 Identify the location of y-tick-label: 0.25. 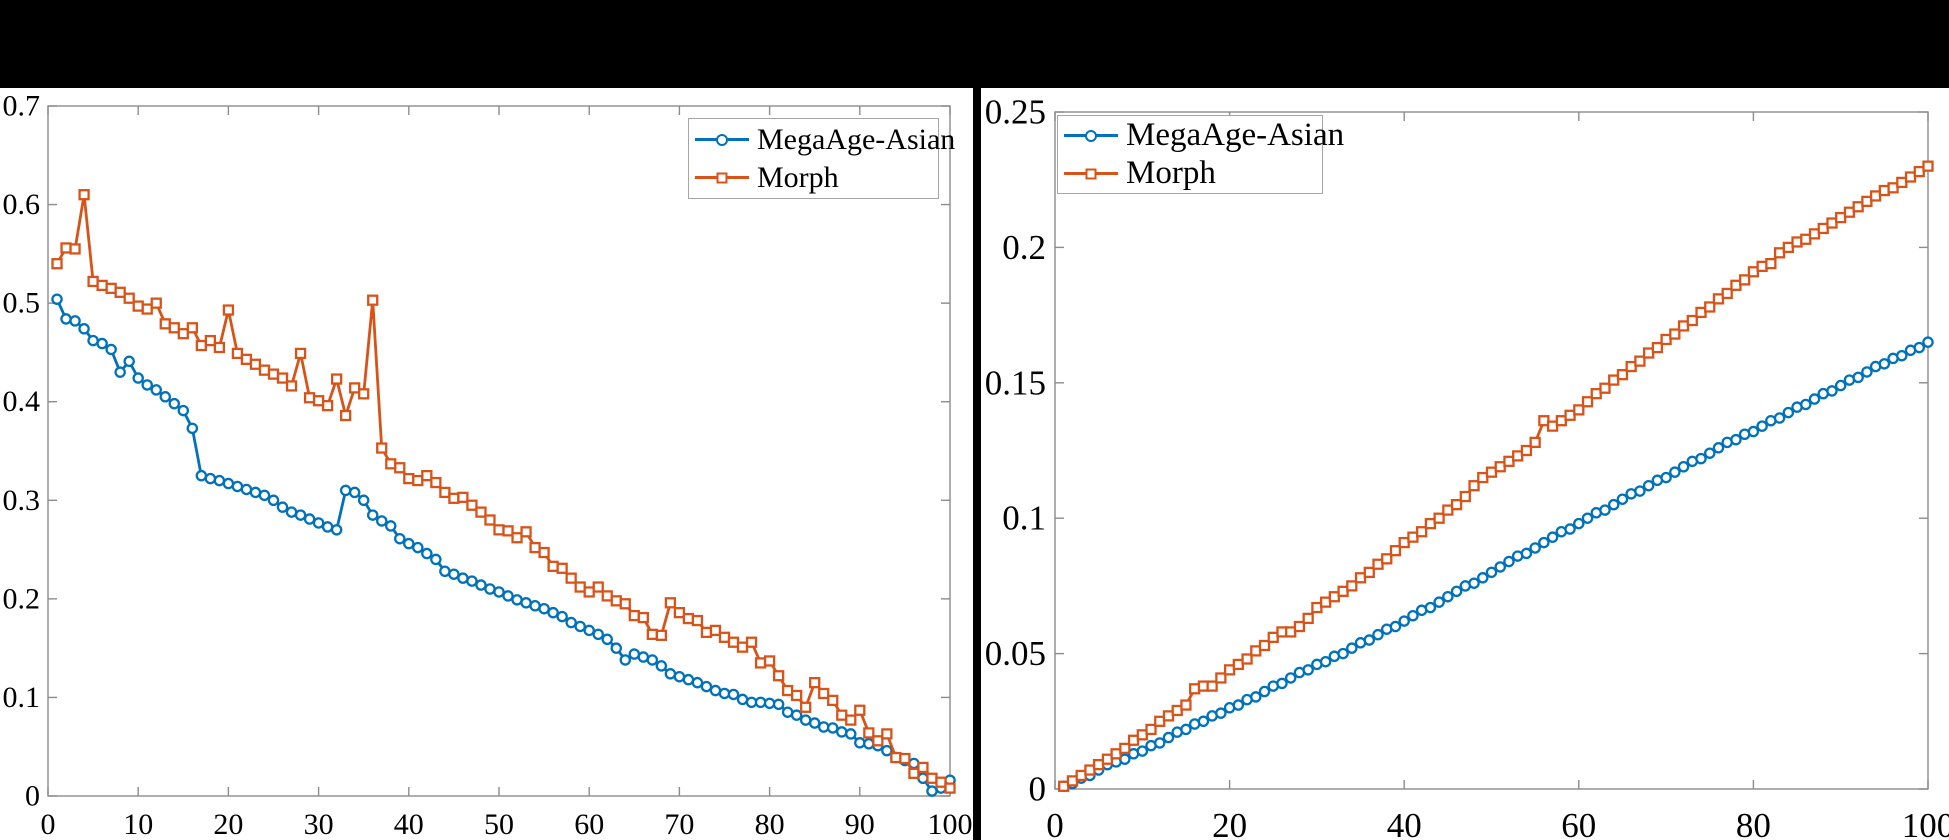
(1015, 112).